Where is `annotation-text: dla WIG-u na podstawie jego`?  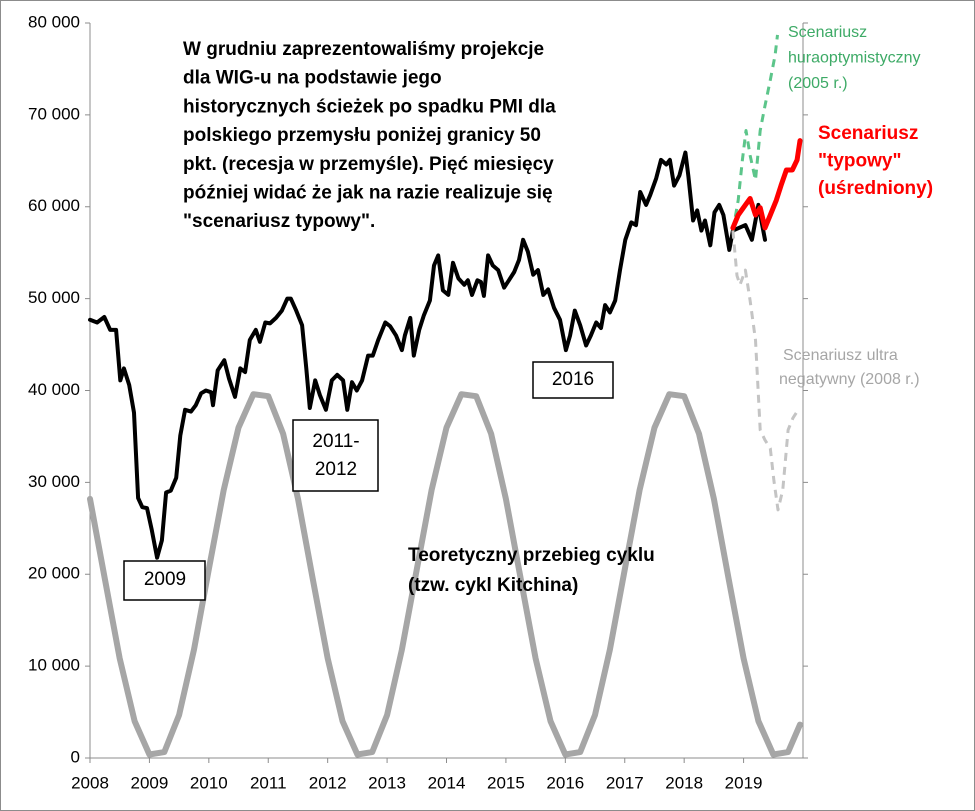 annotation-text: dla WIG-u na podstawie jego is located at coordinates (312, 78).